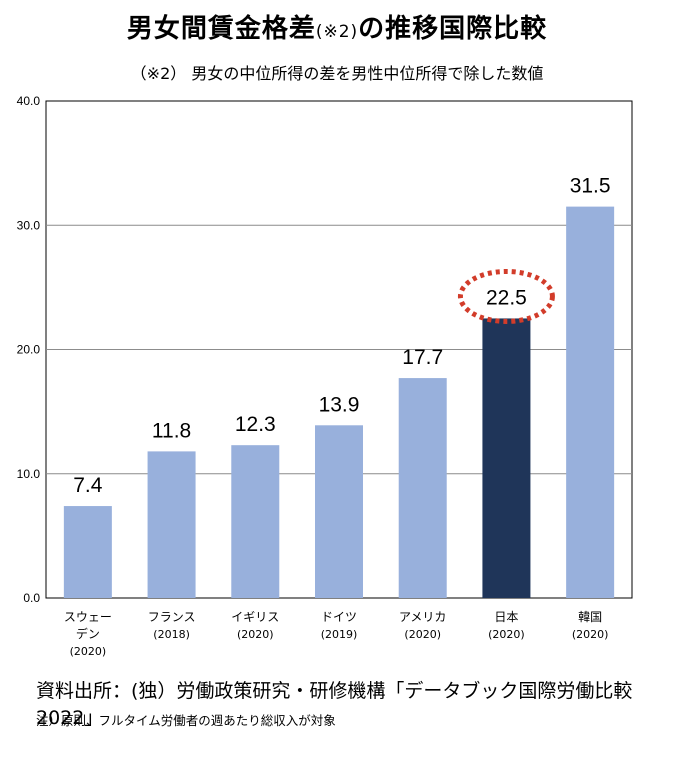  Describe the element at coordinates (172, 617) in the screenshot. I see `x-tick-label: フランス` at that location.